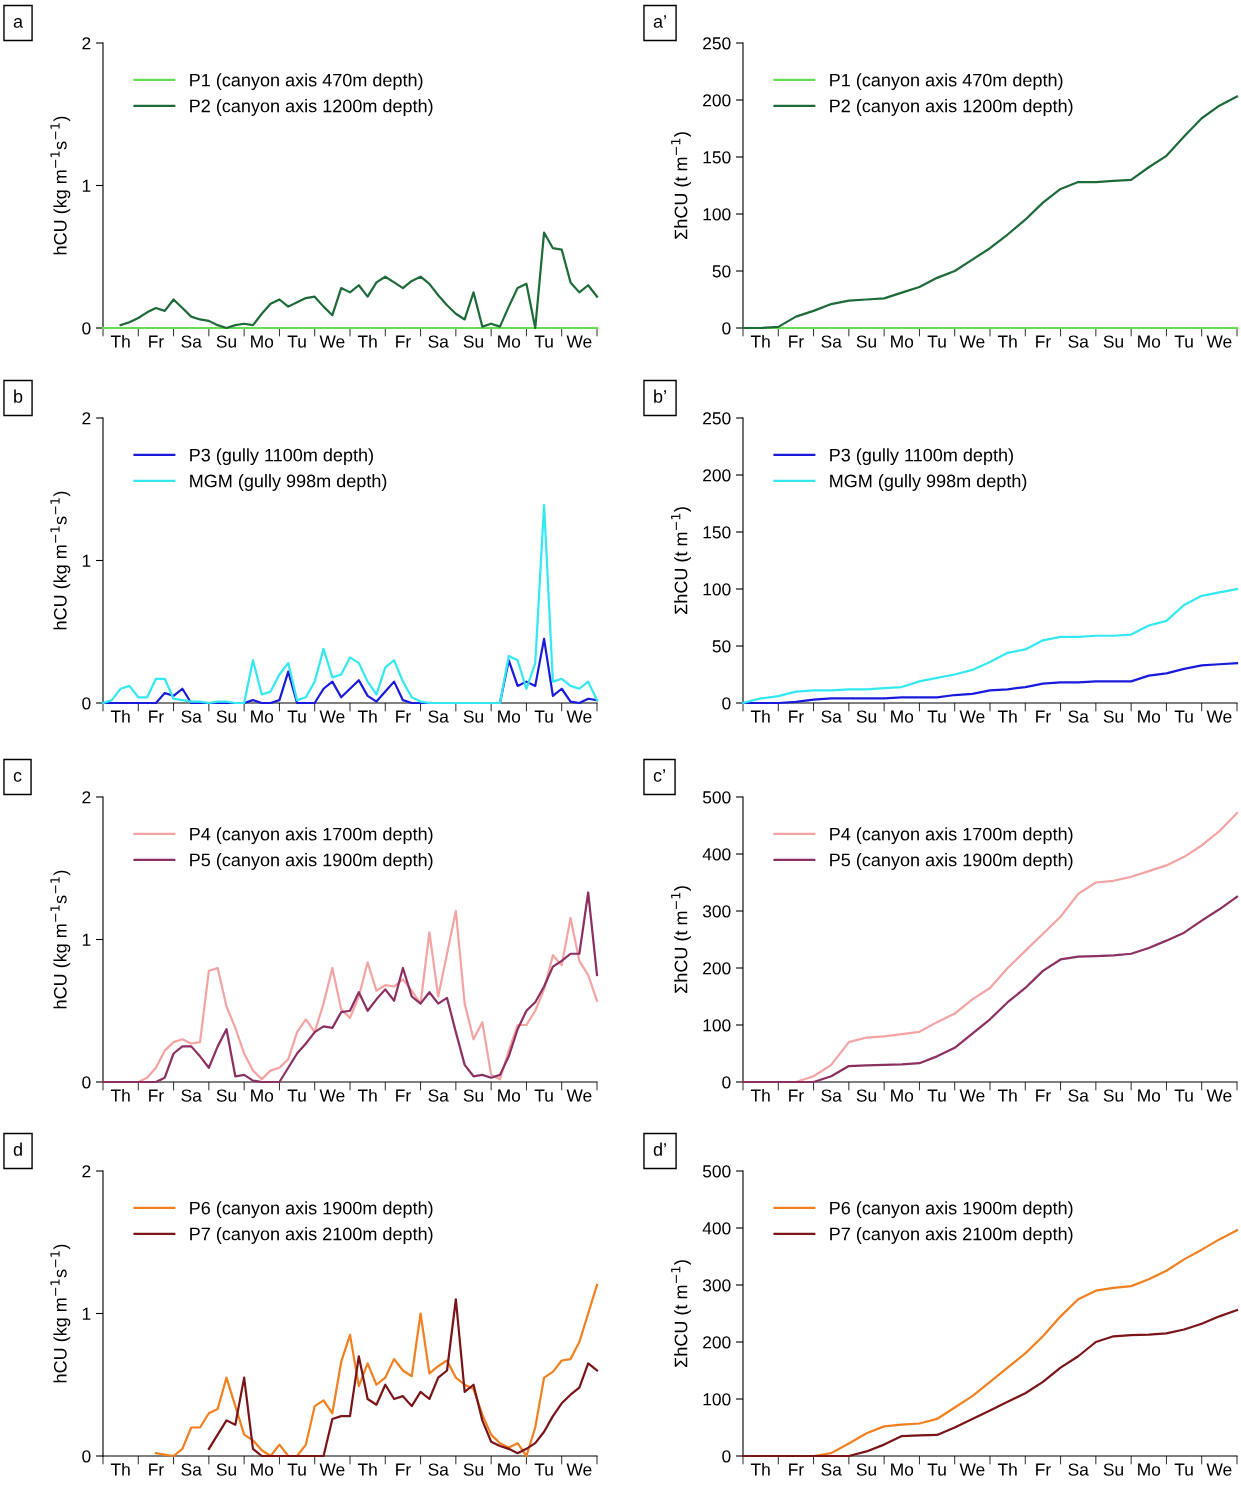 The image size is (1241, 1490). What do you see at coordinates (60, 939) in the screenshot?
I see `y-axis-title: hCU (kg m$^{−1}$s$^{−1}$)` at bounding box center [60, 939].